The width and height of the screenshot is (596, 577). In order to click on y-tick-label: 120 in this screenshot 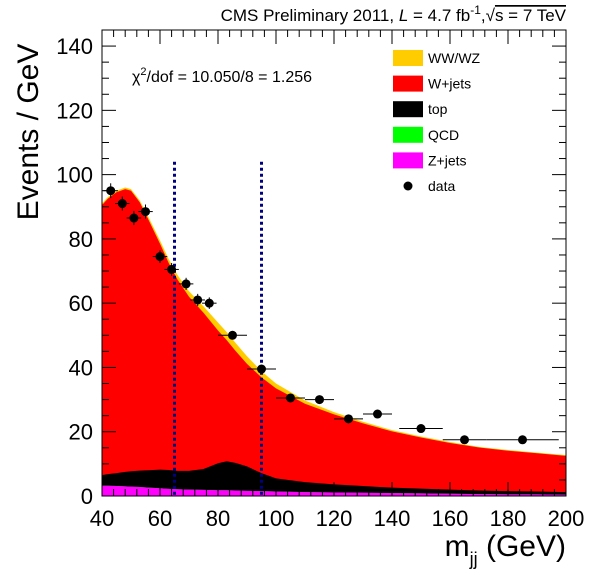, I will do `click(74, 110)`.